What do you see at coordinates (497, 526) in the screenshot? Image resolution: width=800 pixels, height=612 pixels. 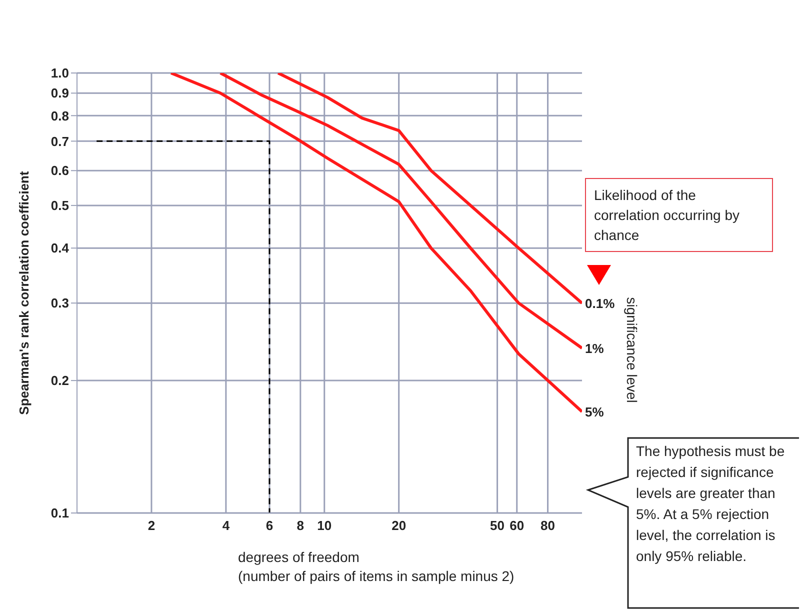 I see `x-tick-label: 50` at bounding box center [497, 526].